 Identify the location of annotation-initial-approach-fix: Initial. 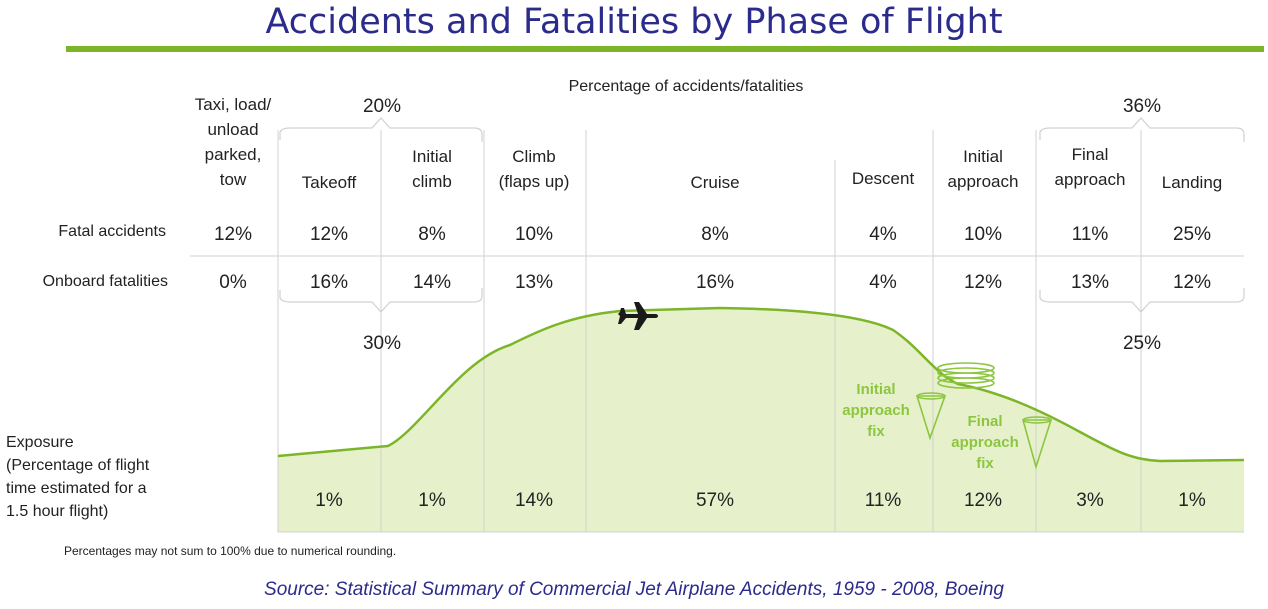
(875, 389).